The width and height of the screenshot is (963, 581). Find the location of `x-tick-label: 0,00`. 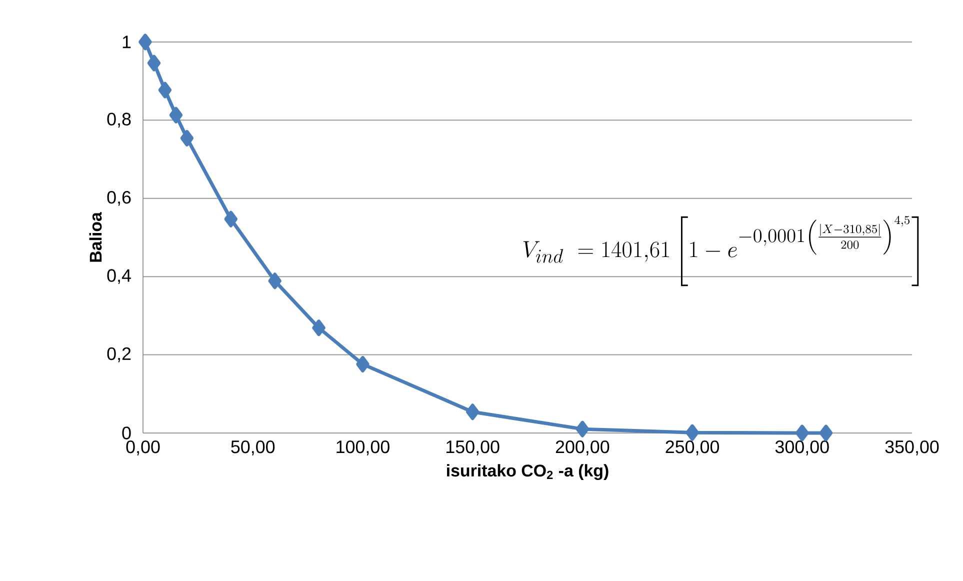

x-tick-label: 0,00 is located at coordinates (143, 448).